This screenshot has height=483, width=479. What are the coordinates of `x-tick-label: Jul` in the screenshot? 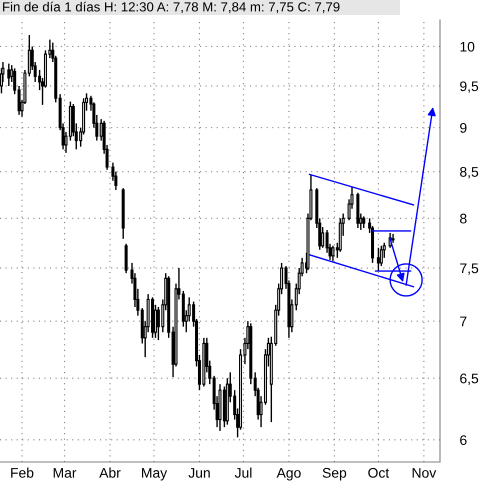 It's located at (243, 473).